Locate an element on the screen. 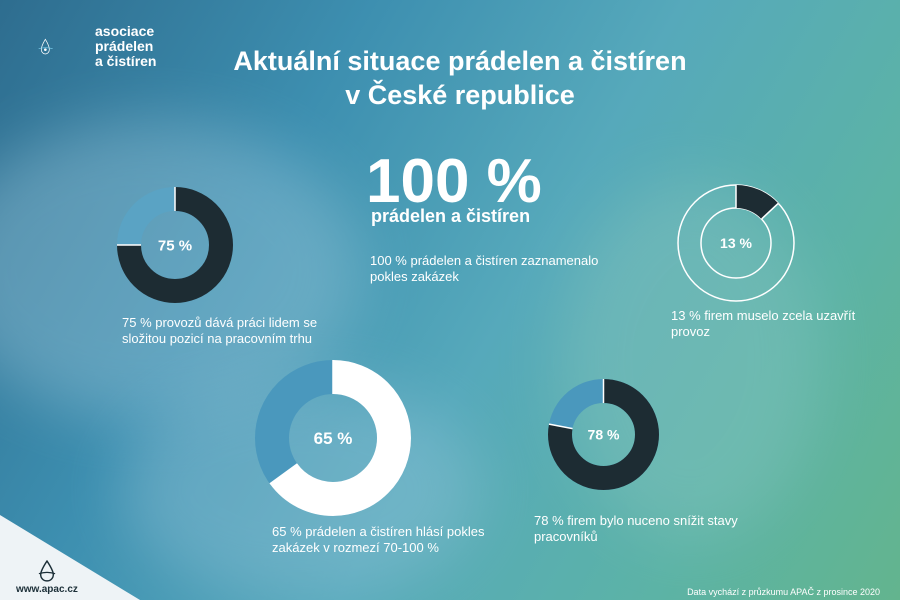 The width and height of the screenshot is (900, 600). donut-chart-65: 65 % is located at coordinates (333, 438).